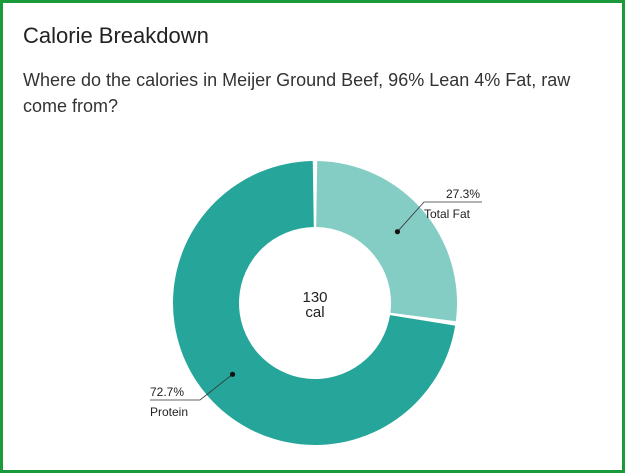 This screenshot has height=473, width=625. What do you see at coordinates (314, 312) in the screenshot?
I see `center-calorie-unit: cal` at bounding box center [314, 312].